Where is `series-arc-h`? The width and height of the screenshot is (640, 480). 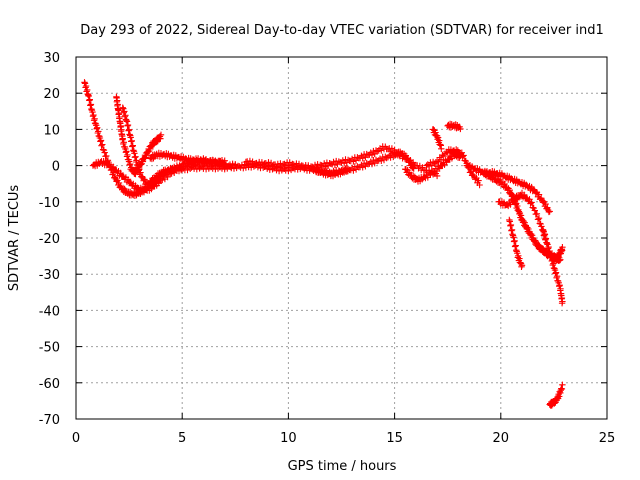
series-arc-h is located at coordinates (437, 139).